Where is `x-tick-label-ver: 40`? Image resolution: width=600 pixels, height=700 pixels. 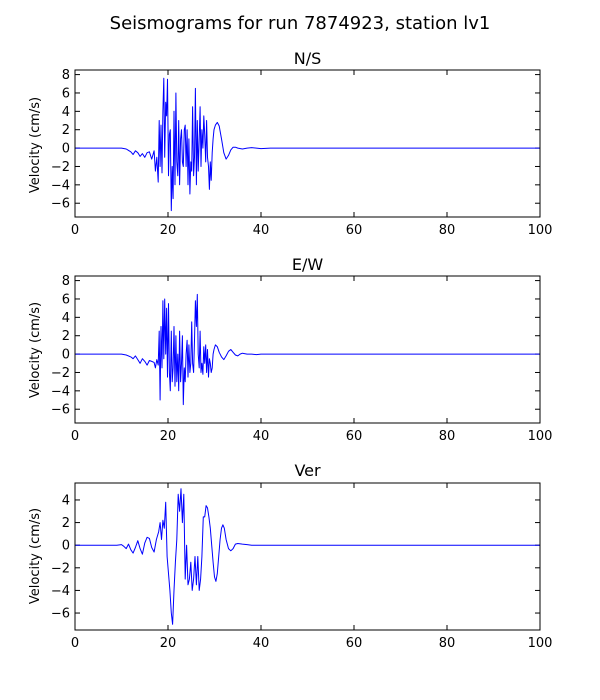
x-tick-label-ver: 40 is located at coordinates (261, 643).